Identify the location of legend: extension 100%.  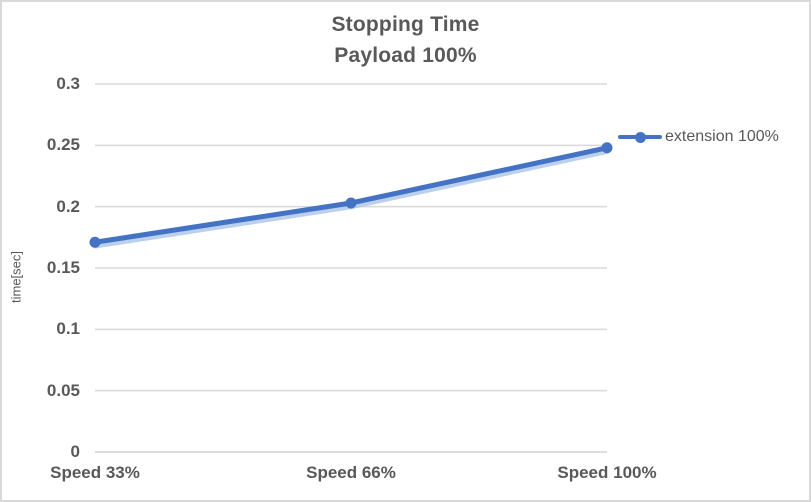
(698, 137).